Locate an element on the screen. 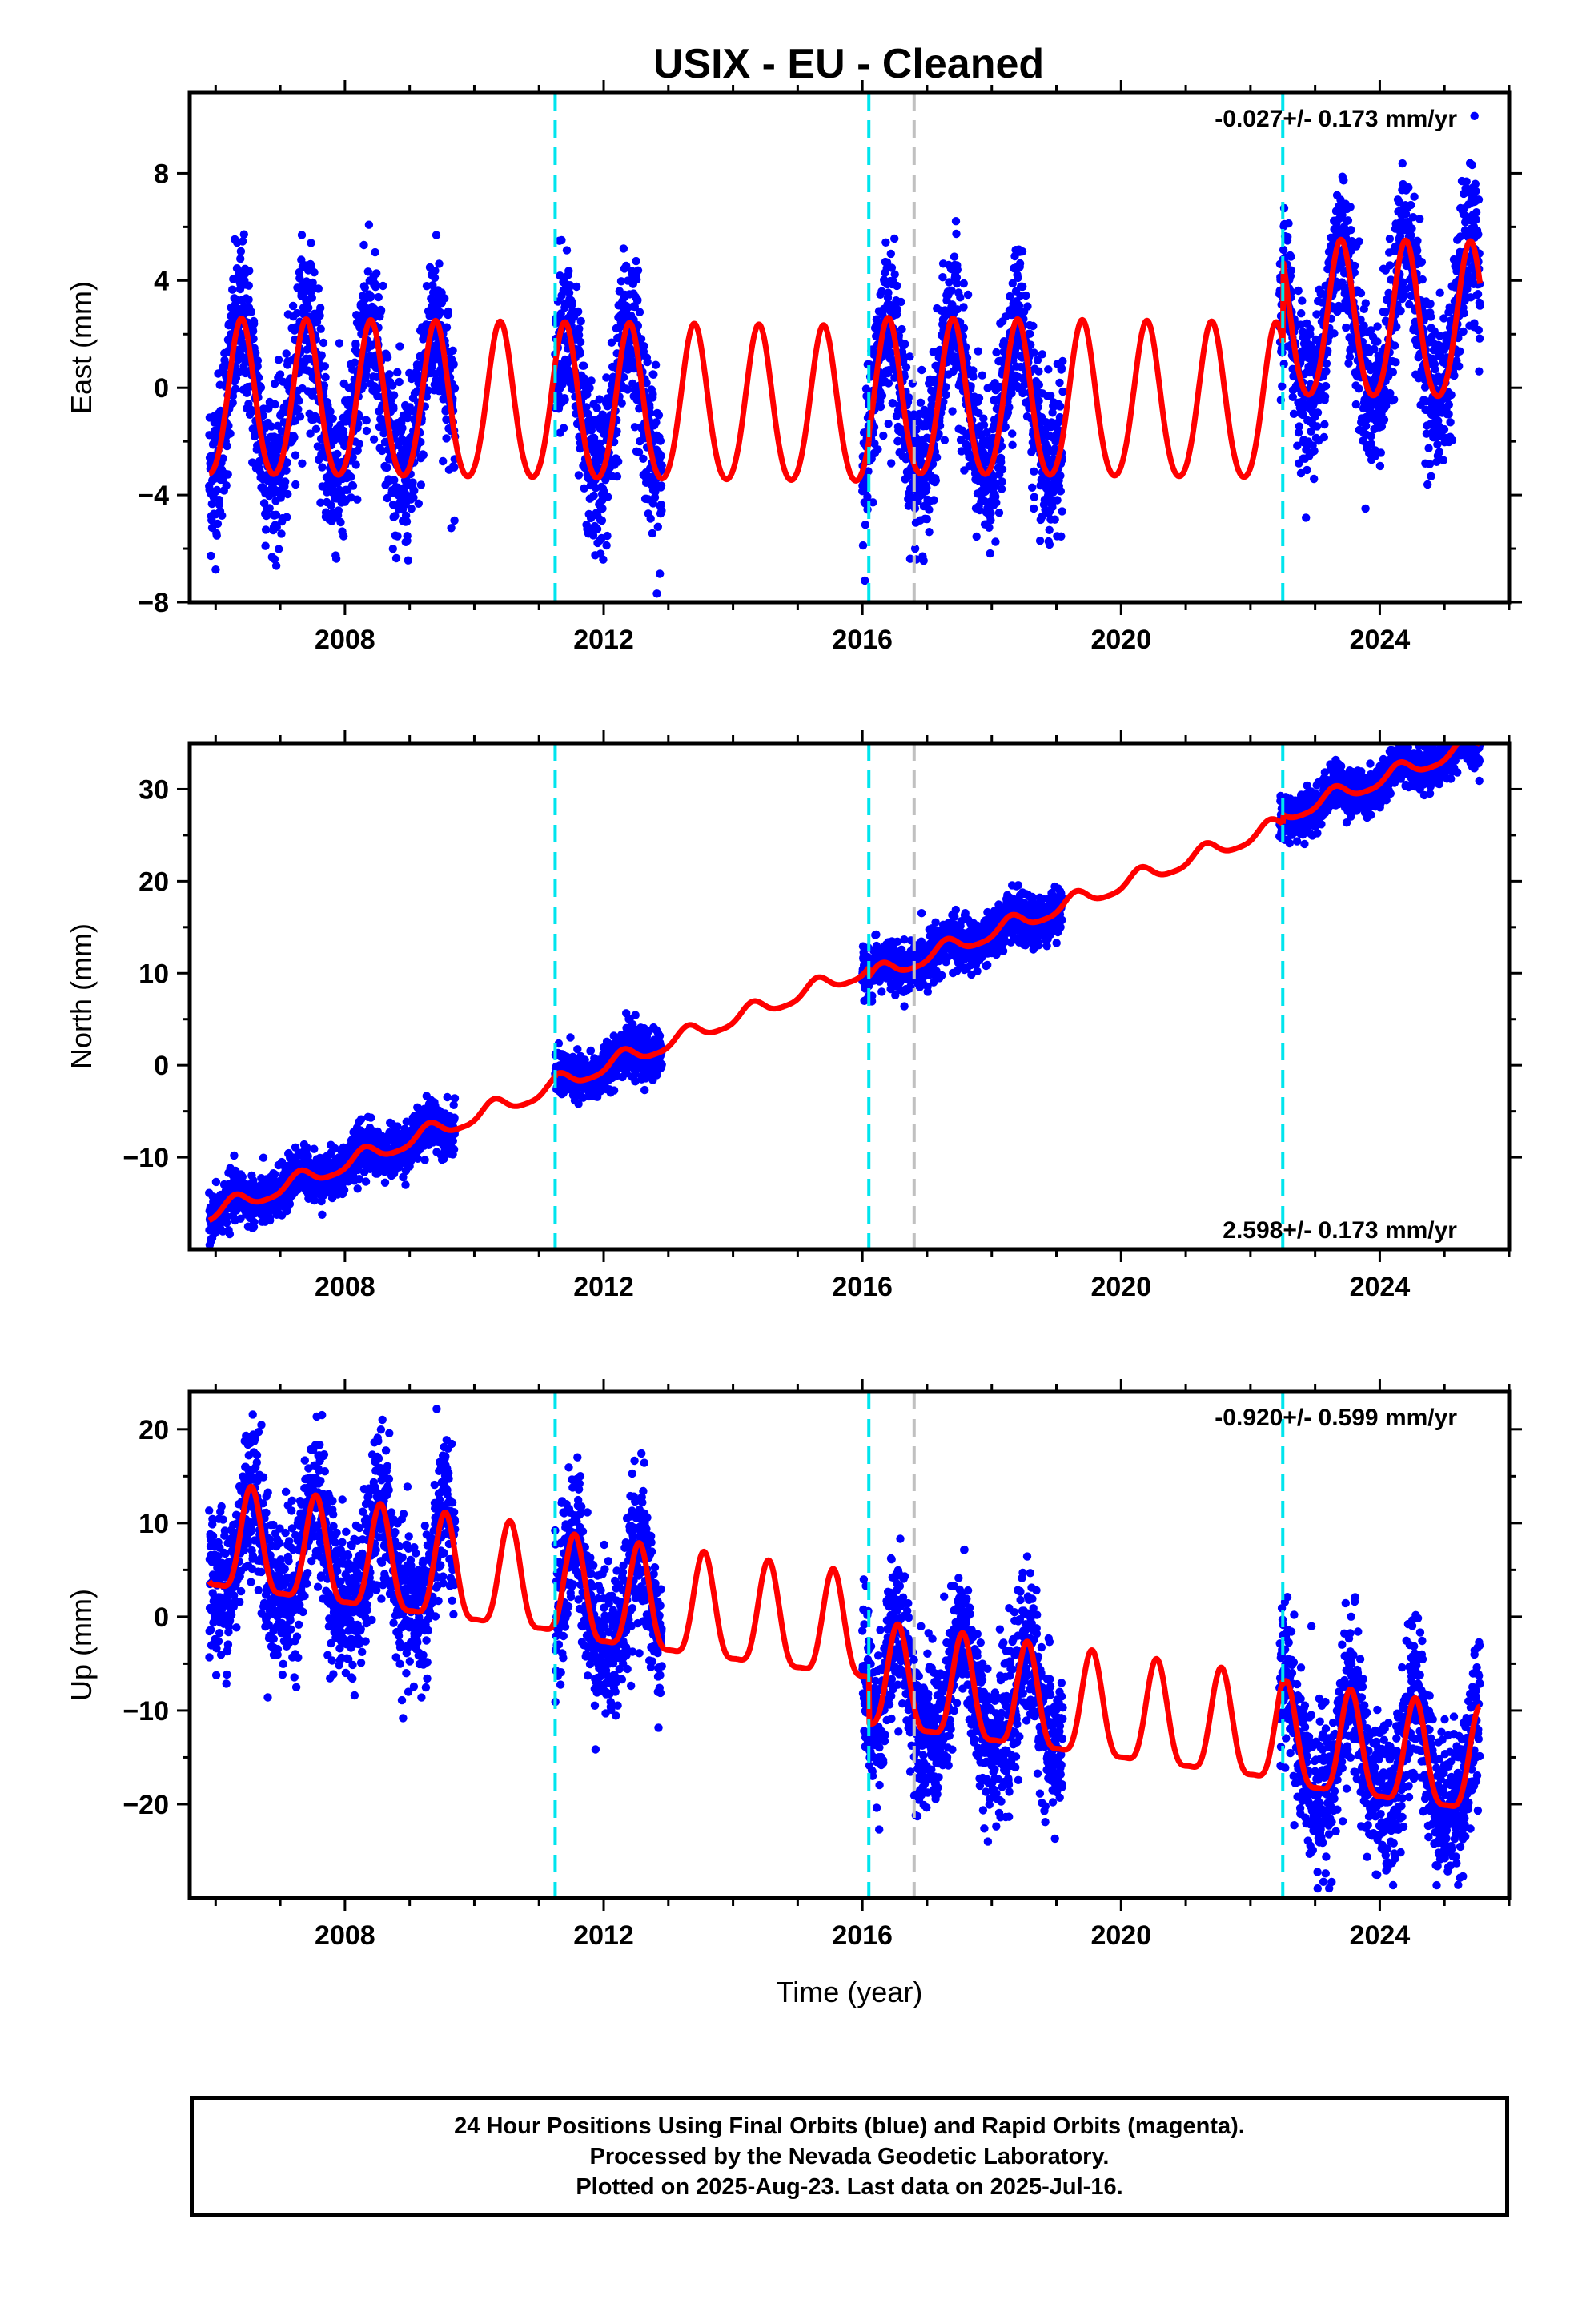 The image size is (1582, 2324). north-data-point is located at coordinates (274, 1174).